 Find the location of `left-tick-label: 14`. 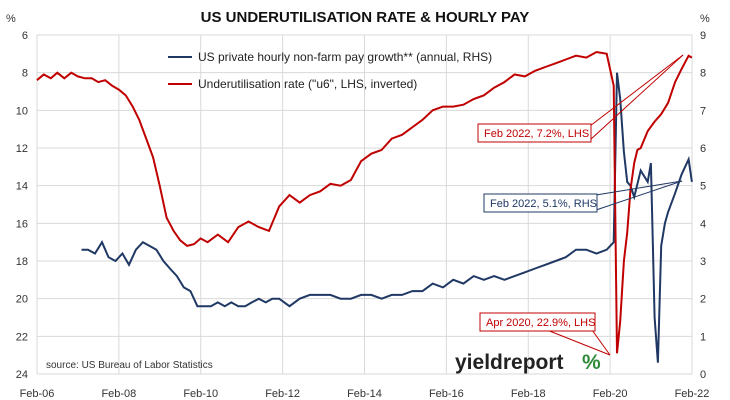

left-tick-label: 14 is located at coordinates (22, 187).